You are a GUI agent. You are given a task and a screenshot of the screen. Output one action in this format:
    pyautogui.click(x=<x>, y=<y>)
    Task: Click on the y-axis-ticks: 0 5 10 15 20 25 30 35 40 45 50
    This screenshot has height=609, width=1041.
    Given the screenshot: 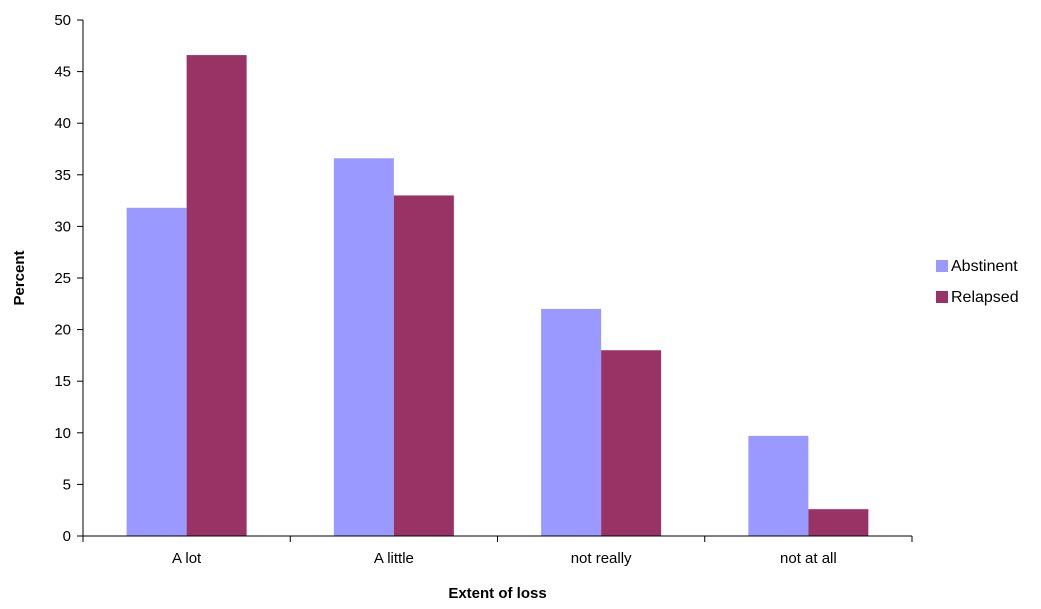 What is the action you would take?
    pyautogui.click(x=68, y=278)
    